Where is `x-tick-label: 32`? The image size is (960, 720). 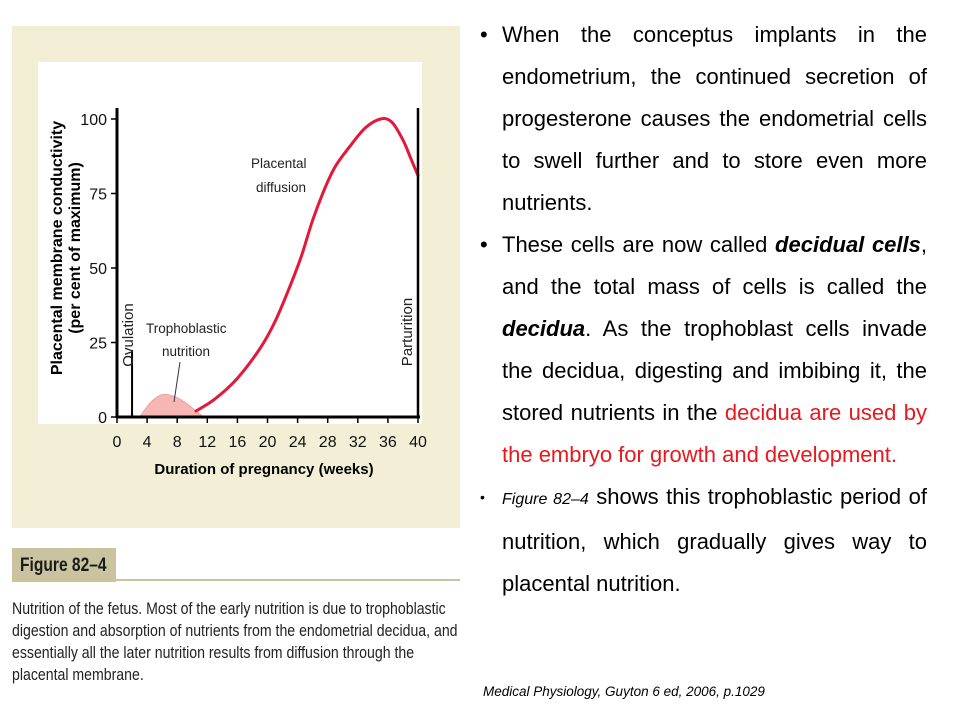 x-tick-label: 32 is located at coordinates (358, 442).